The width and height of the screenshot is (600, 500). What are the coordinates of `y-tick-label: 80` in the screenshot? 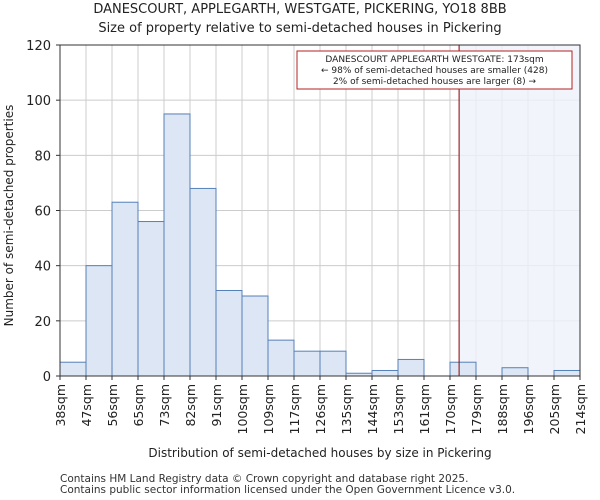 It's located at (42, 156).